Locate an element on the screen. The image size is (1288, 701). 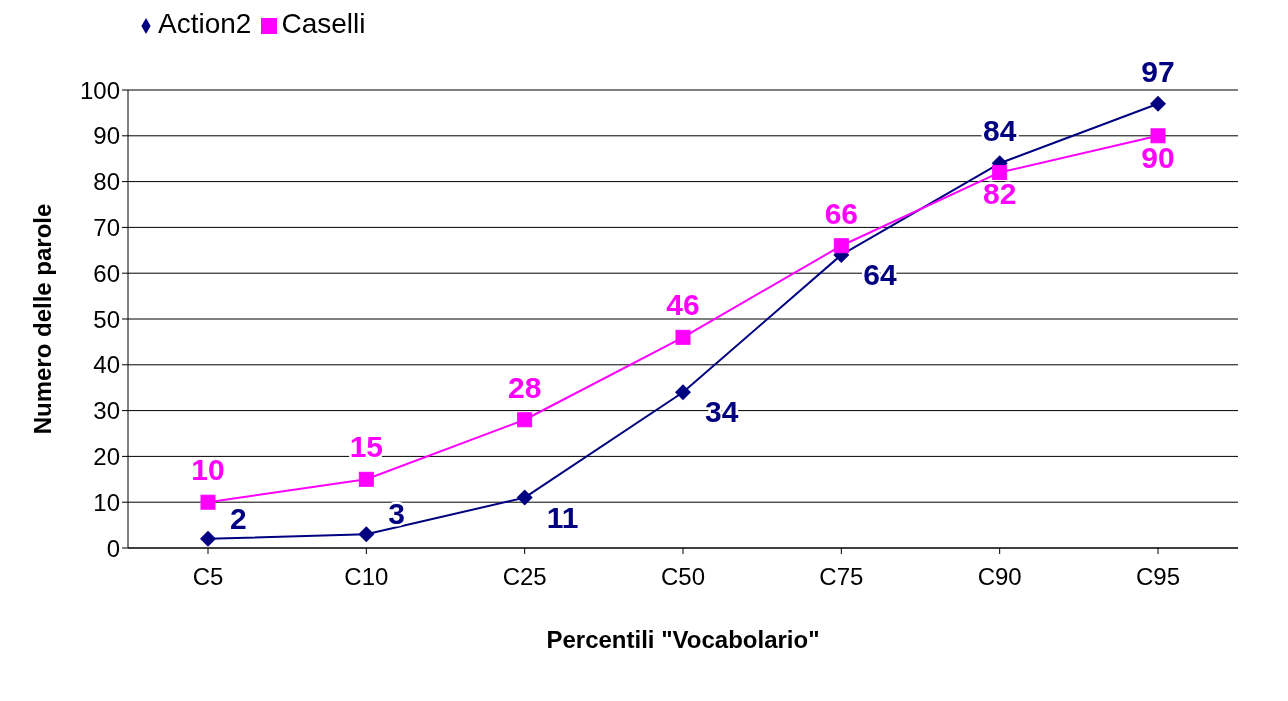
x-tick-label: C95 is located at coordinates (1158, 577).